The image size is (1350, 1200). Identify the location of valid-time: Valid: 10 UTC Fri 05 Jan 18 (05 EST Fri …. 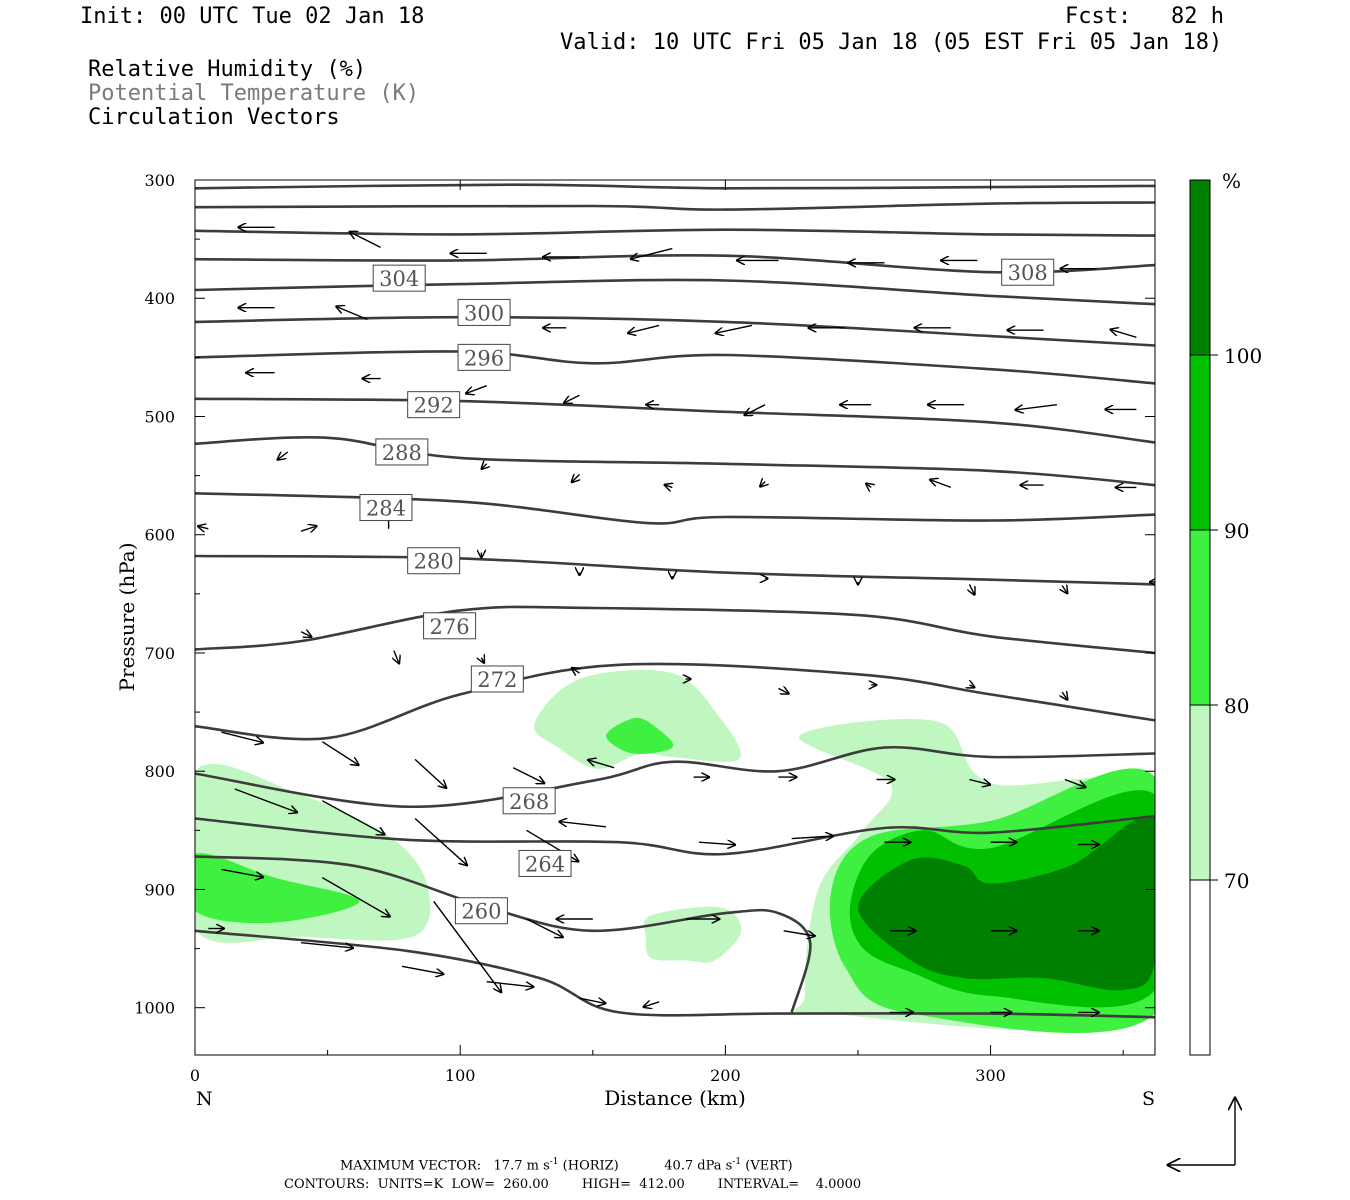
(891, 42).